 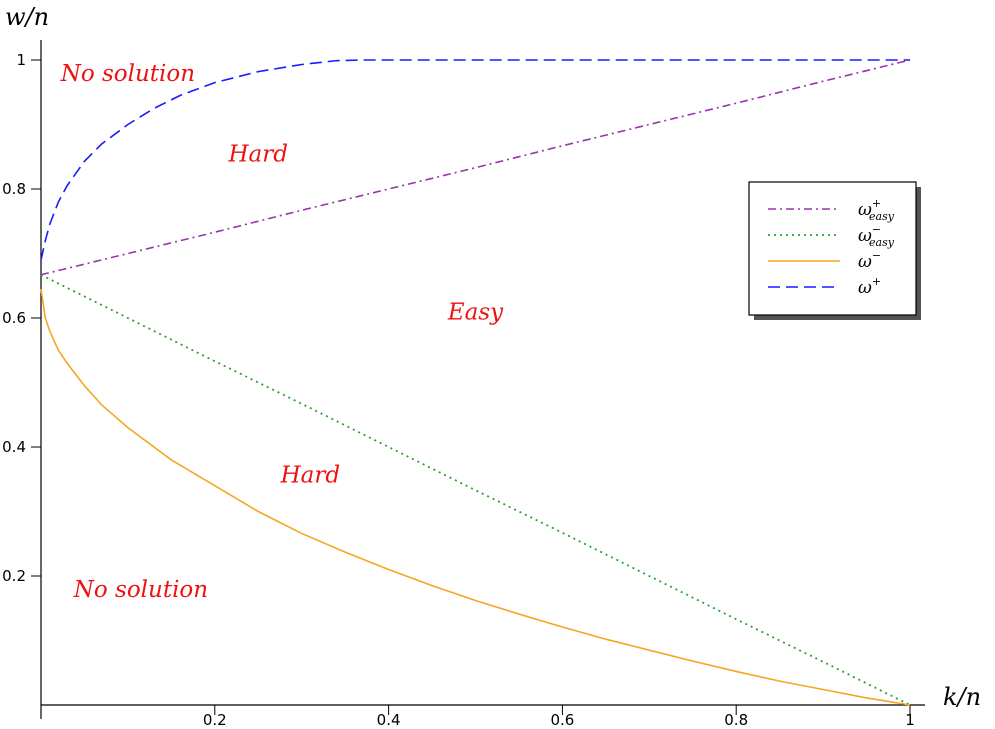 What do you see at coordinates (310, 476) in the screenshot?
I see `region-label-hard-bottom: Hard` at bounding box center [310, 476].